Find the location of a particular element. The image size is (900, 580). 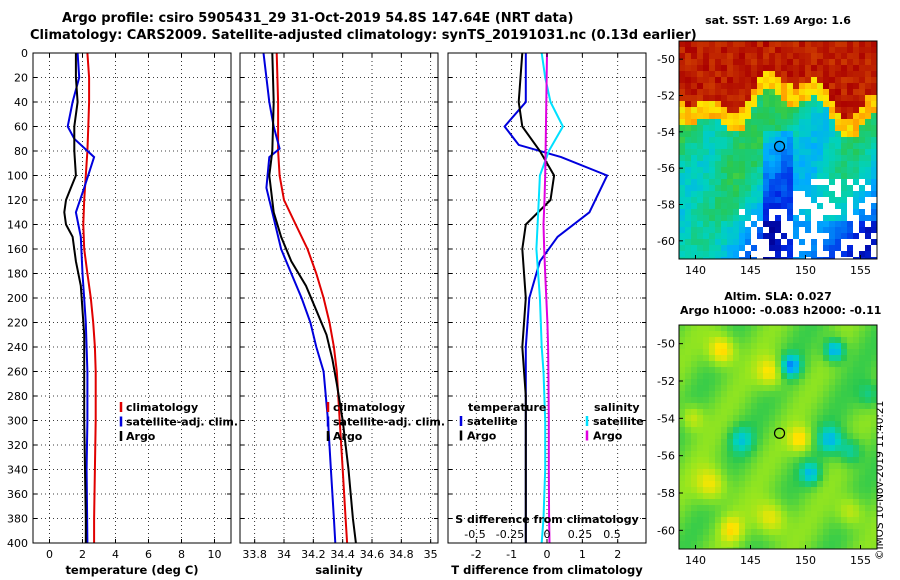

depth-tick-label: 40 is located at coordinates (21, 102).